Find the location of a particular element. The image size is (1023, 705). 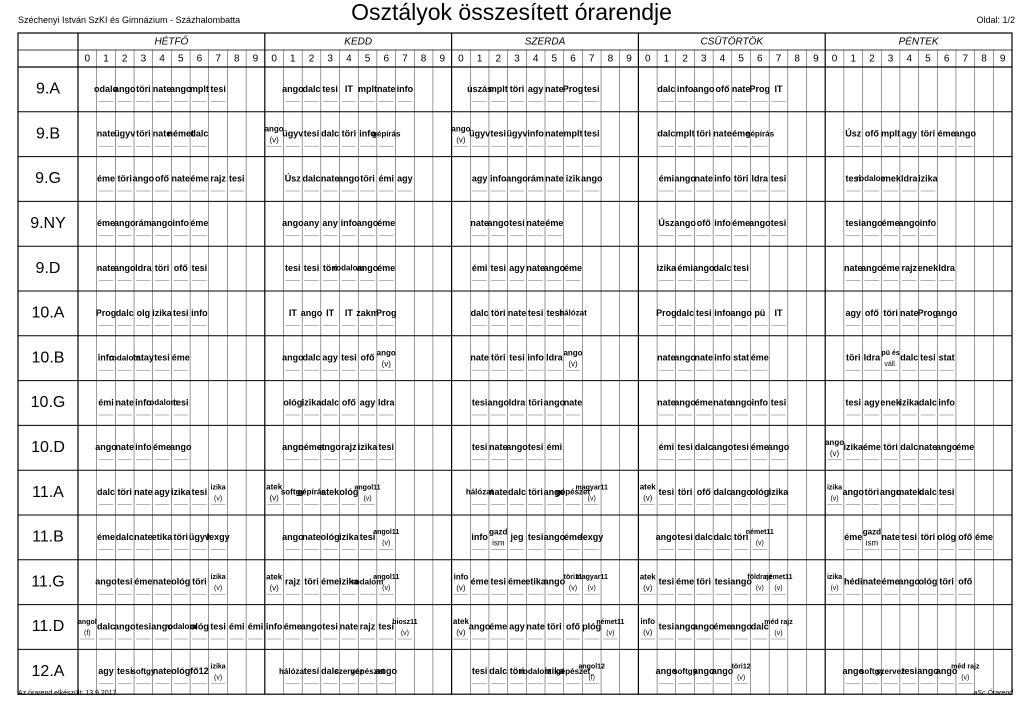

lesson-cell: gazd is located at coordinates (498, 532).